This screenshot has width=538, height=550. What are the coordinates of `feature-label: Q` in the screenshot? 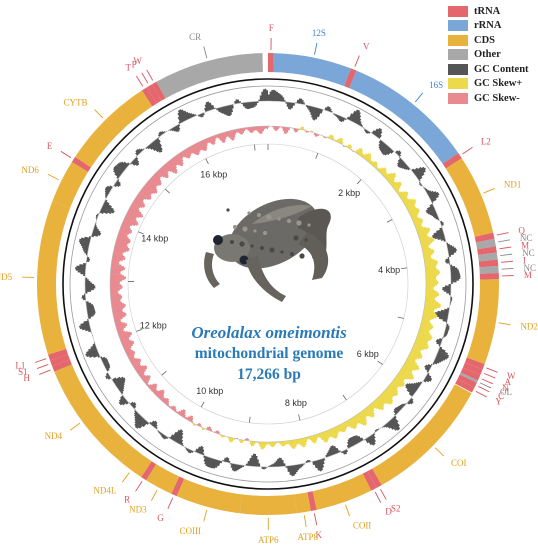 It's located at (521, 230).